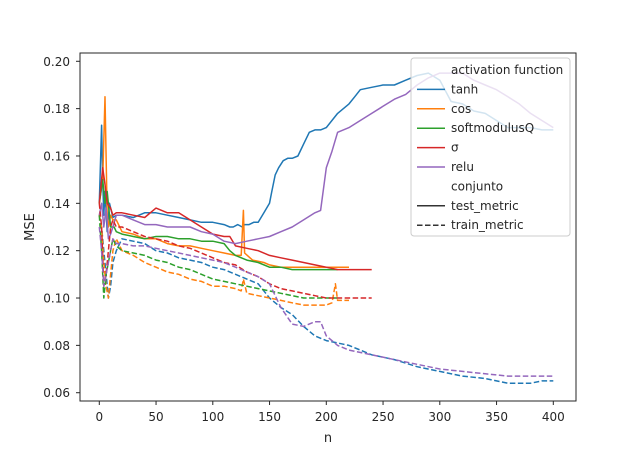 This screenshot has height=451, width=640. What do you see at coordinates (56, 62) in the screenshot?
I see `y-tick-label: 0.20` at bounding box center [56, 62].